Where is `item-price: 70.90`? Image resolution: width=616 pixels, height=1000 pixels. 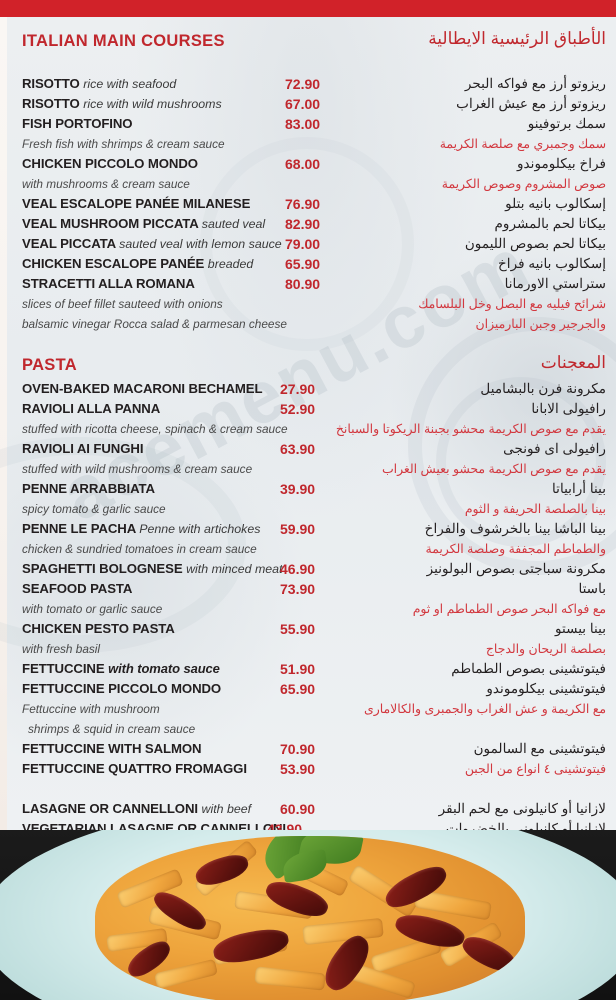
item-price: 70.90 is located at coordinates (298, 749).